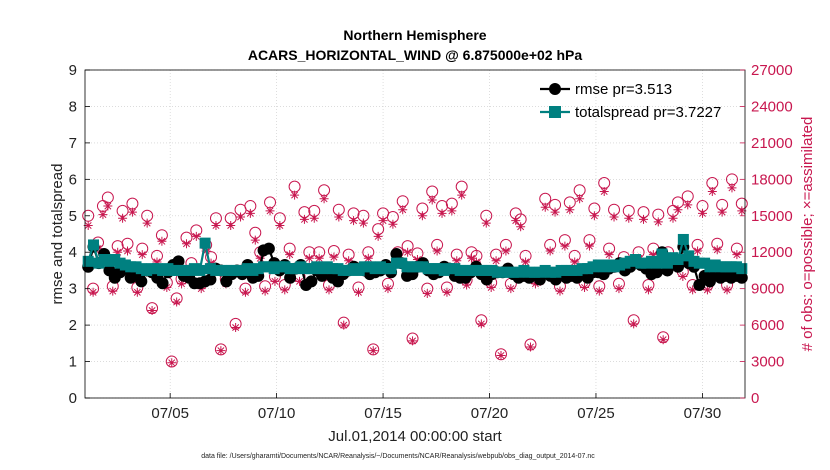 The image size is (830, 470). What do you see at coordinates (277, 413) in the screenshot?
I see `x-tick-label: 07/10` at bounding box center [277, 413].